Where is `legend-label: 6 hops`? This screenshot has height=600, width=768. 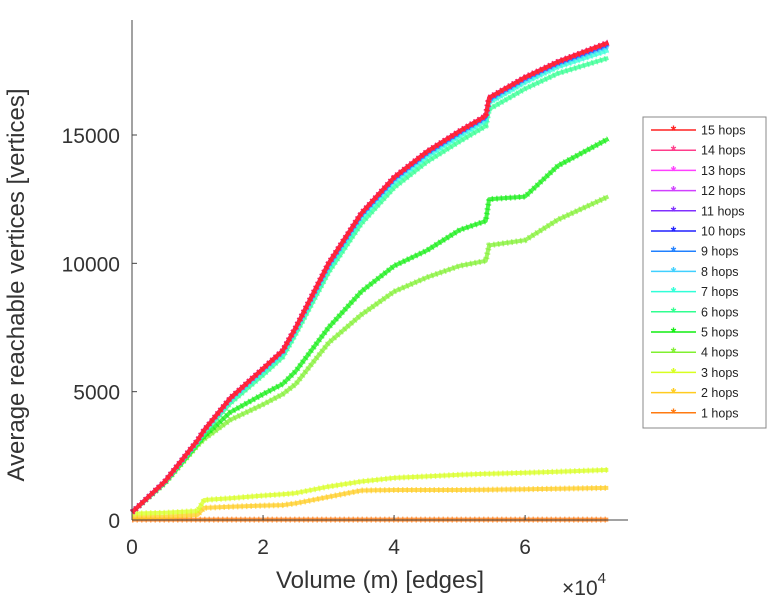 legend-label: 6 hops is located at coordinates (720, 312).